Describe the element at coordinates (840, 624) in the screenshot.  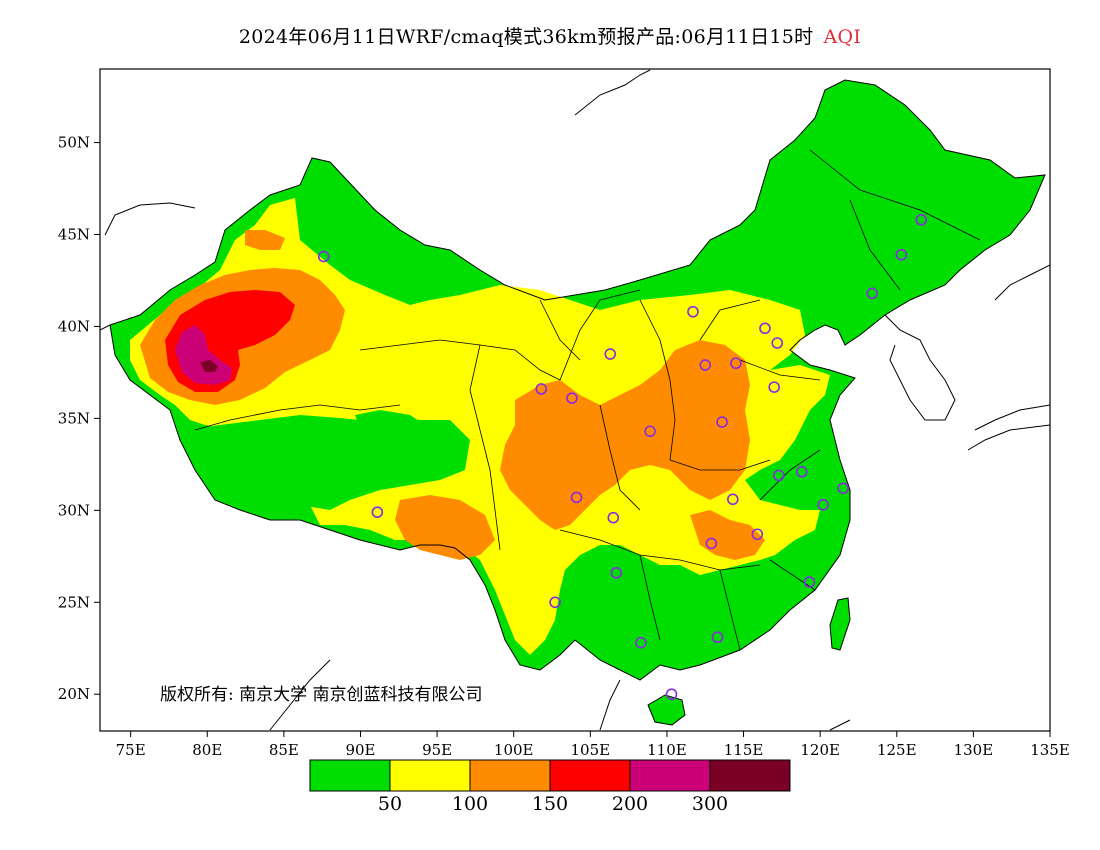
I see `island-taiwan` at that location.